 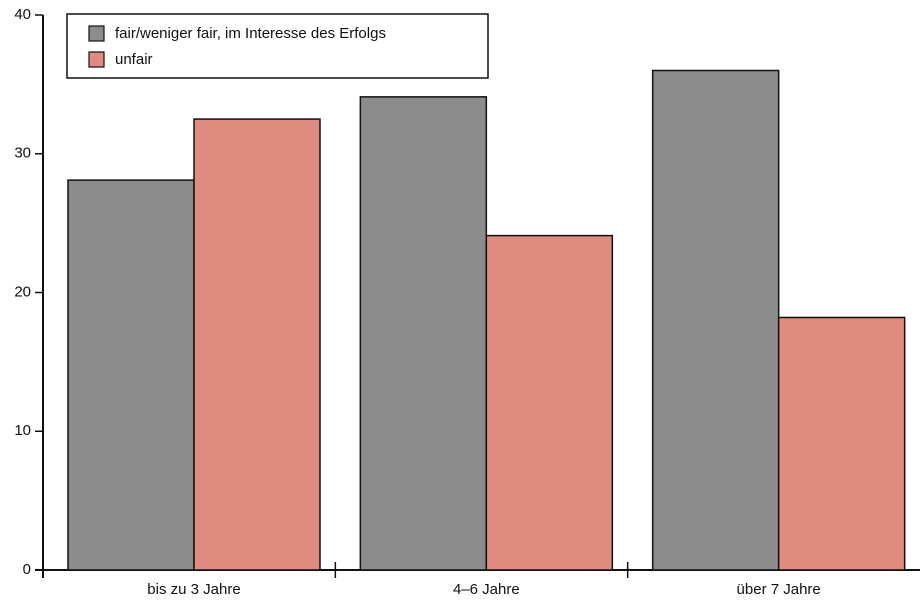 I want to click on x-tick-label: über 7 Jahre, so click(x=779, y=589).